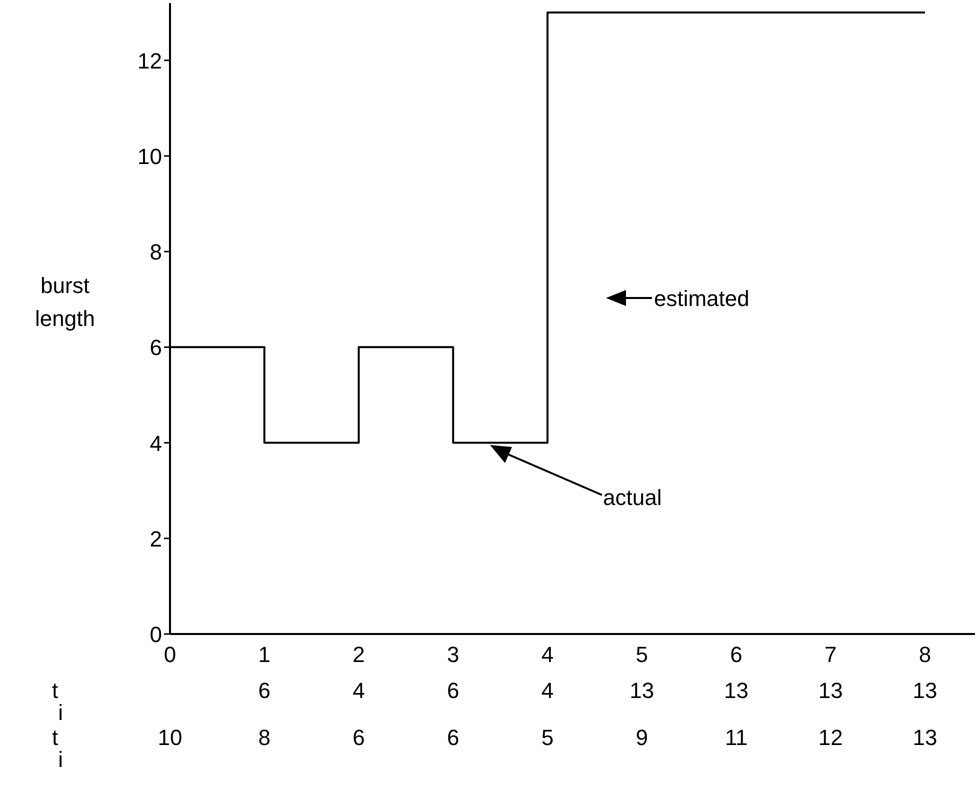 Image resolution: width=978 pixels, height=791 pixels. What do you see at coordinates (547, 654) in the screenshot?
I see `x-tick-label: 4` at bounding box center [547, 654].